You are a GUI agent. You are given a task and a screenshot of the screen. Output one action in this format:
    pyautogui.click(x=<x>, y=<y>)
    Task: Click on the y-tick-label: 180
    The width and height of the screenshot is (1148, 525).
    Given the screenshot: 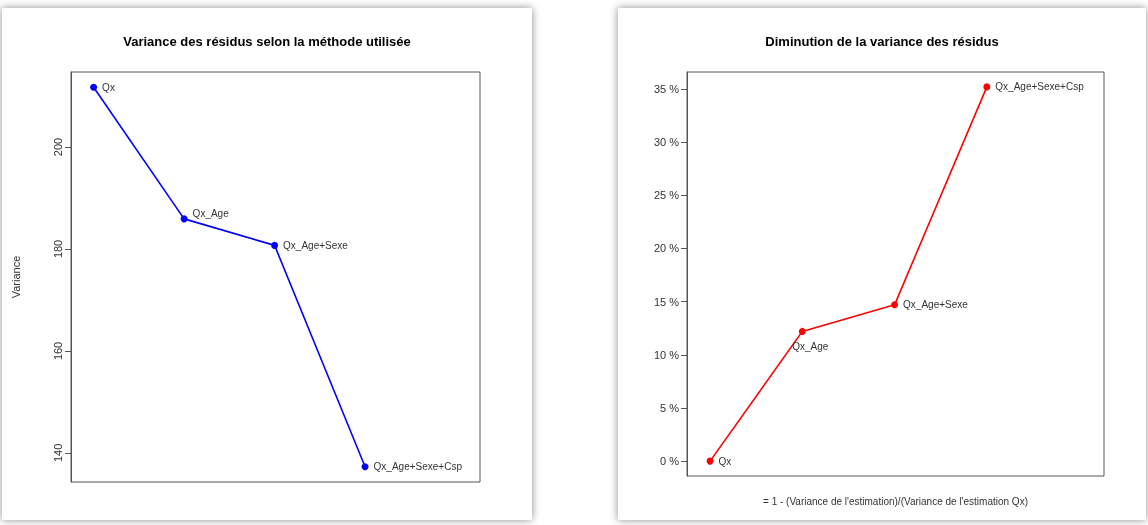 What is the action you would take?
    pyautogui.click(x=57, y=249)
    